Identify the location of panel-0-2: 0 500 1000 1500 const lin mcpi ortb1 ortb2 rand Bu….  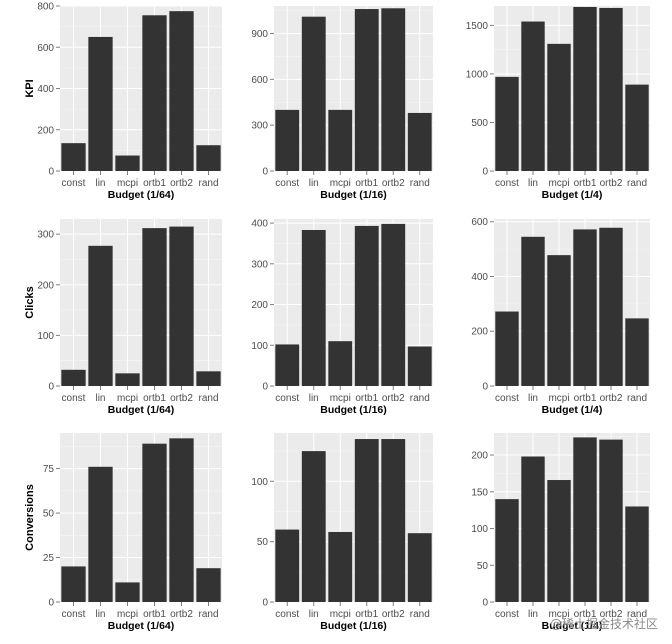
(558, 103).